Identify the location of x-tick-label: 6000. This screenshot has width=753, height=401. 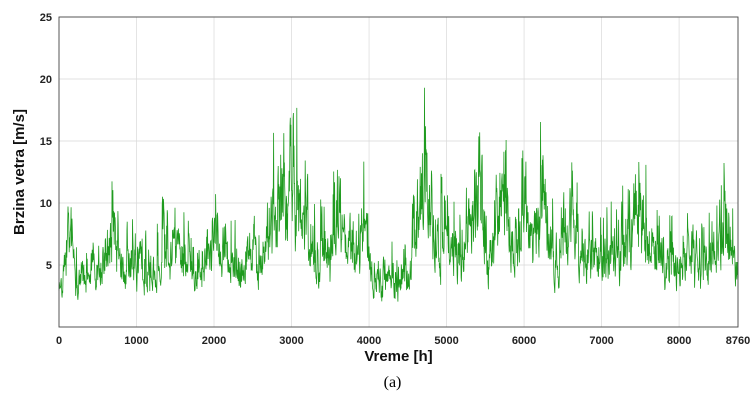
(524, 341).